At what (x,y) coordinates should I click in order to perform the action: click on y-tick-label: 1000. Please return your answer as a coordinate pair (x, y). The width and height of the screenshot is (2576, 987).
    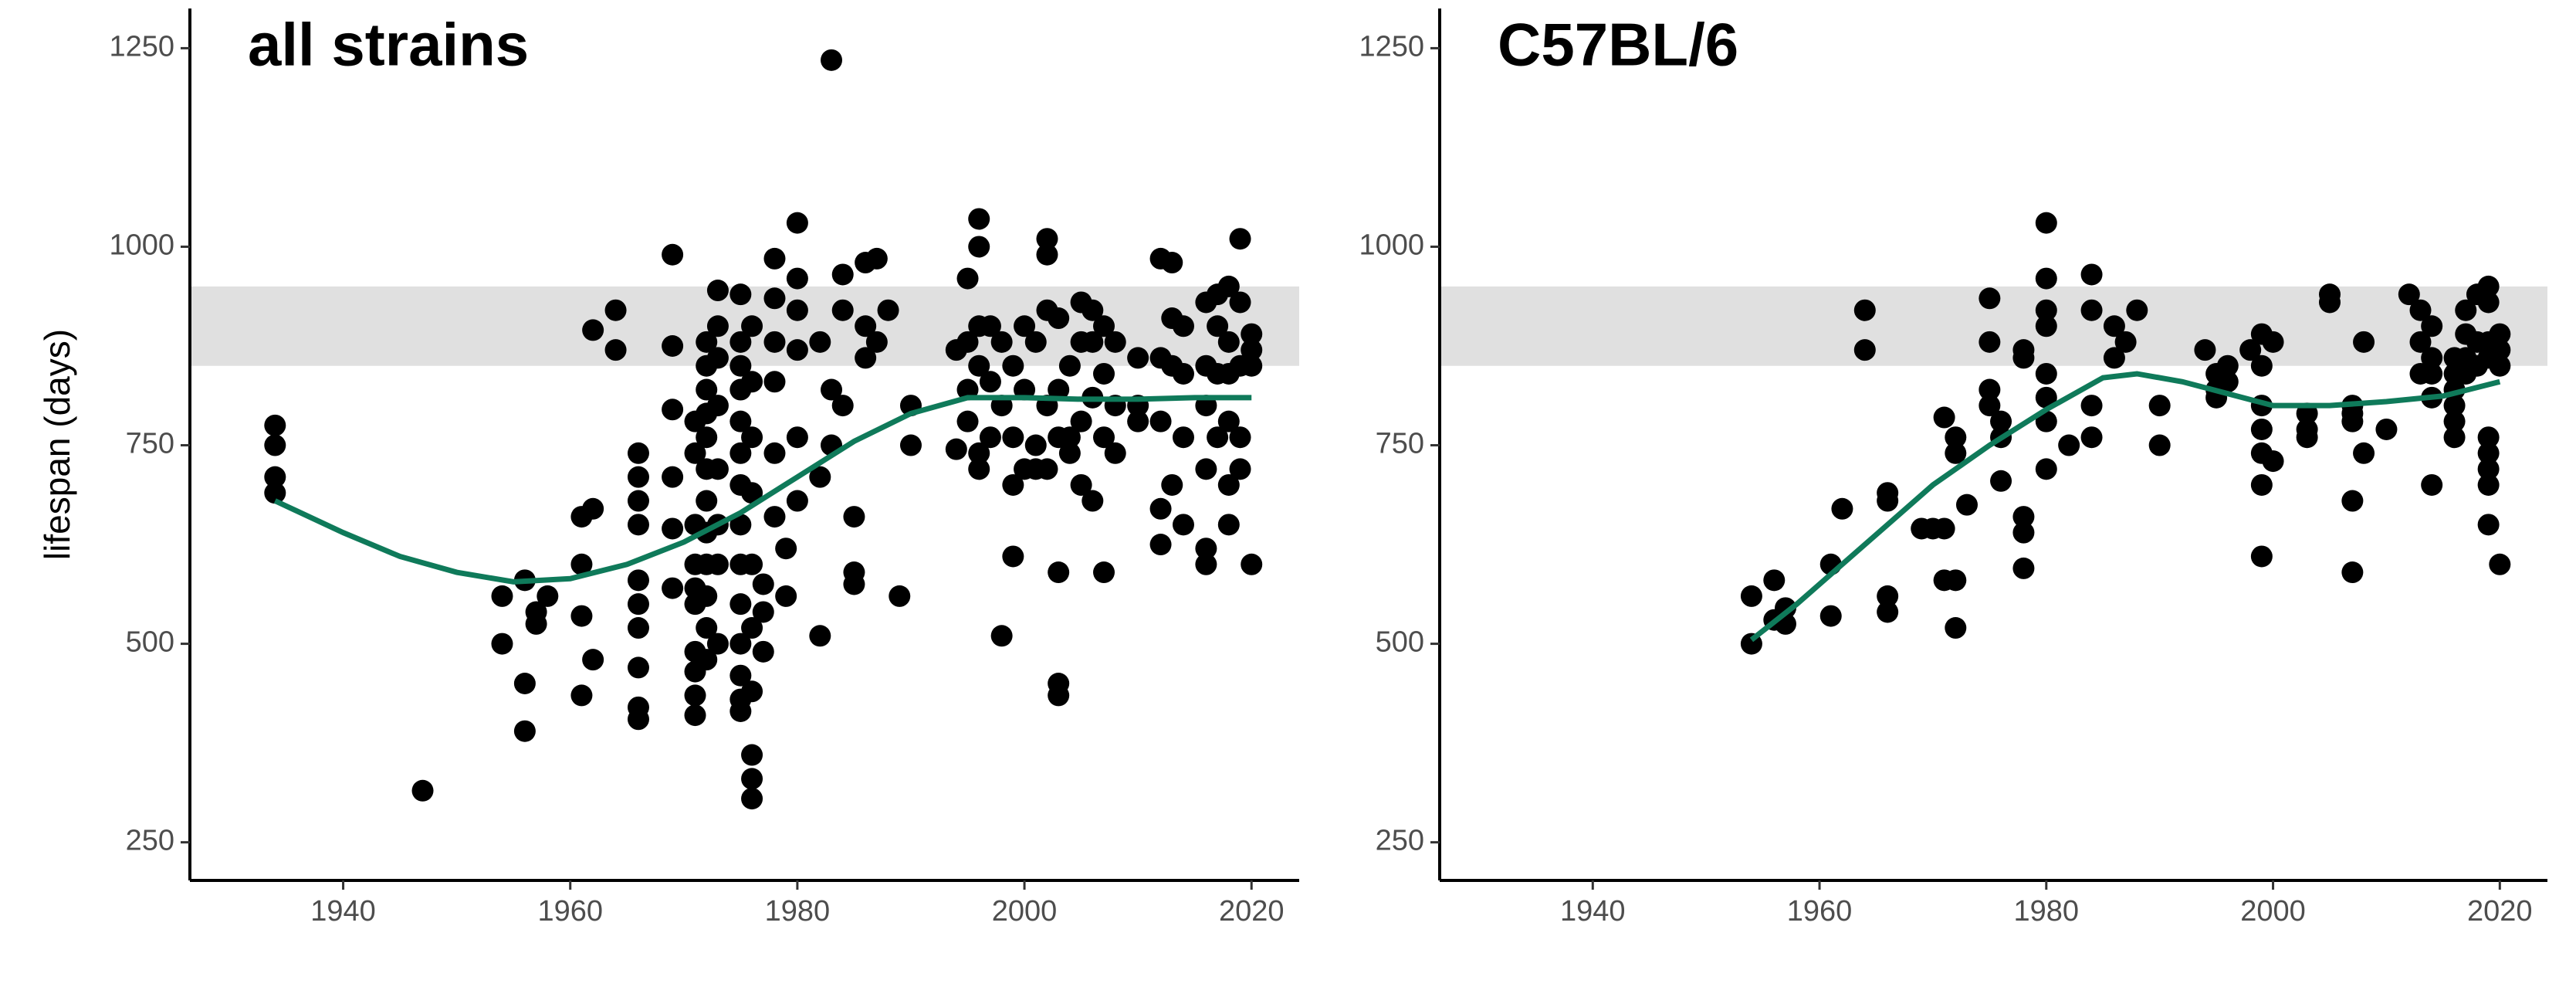
    Looking at the image, I should click on (1391, 245).